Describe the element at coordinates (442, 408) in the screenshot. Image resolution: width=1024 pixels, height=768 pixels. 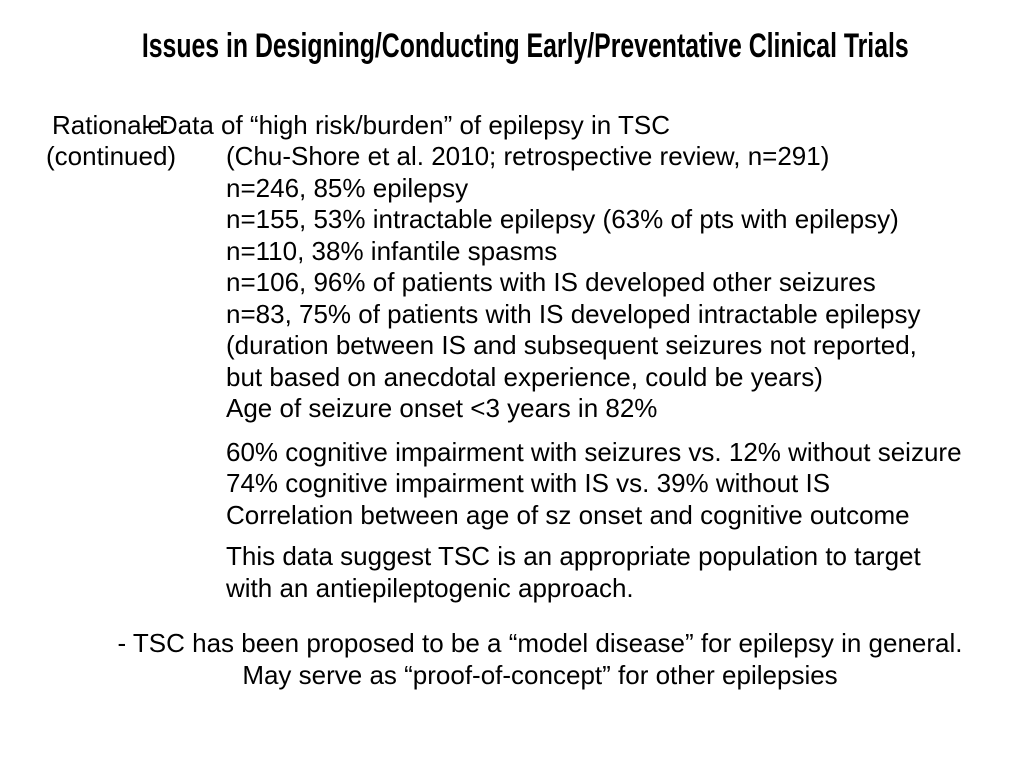
I see `study-line-onset-age: Age of seizure onset <3 years in 82%` at that location.